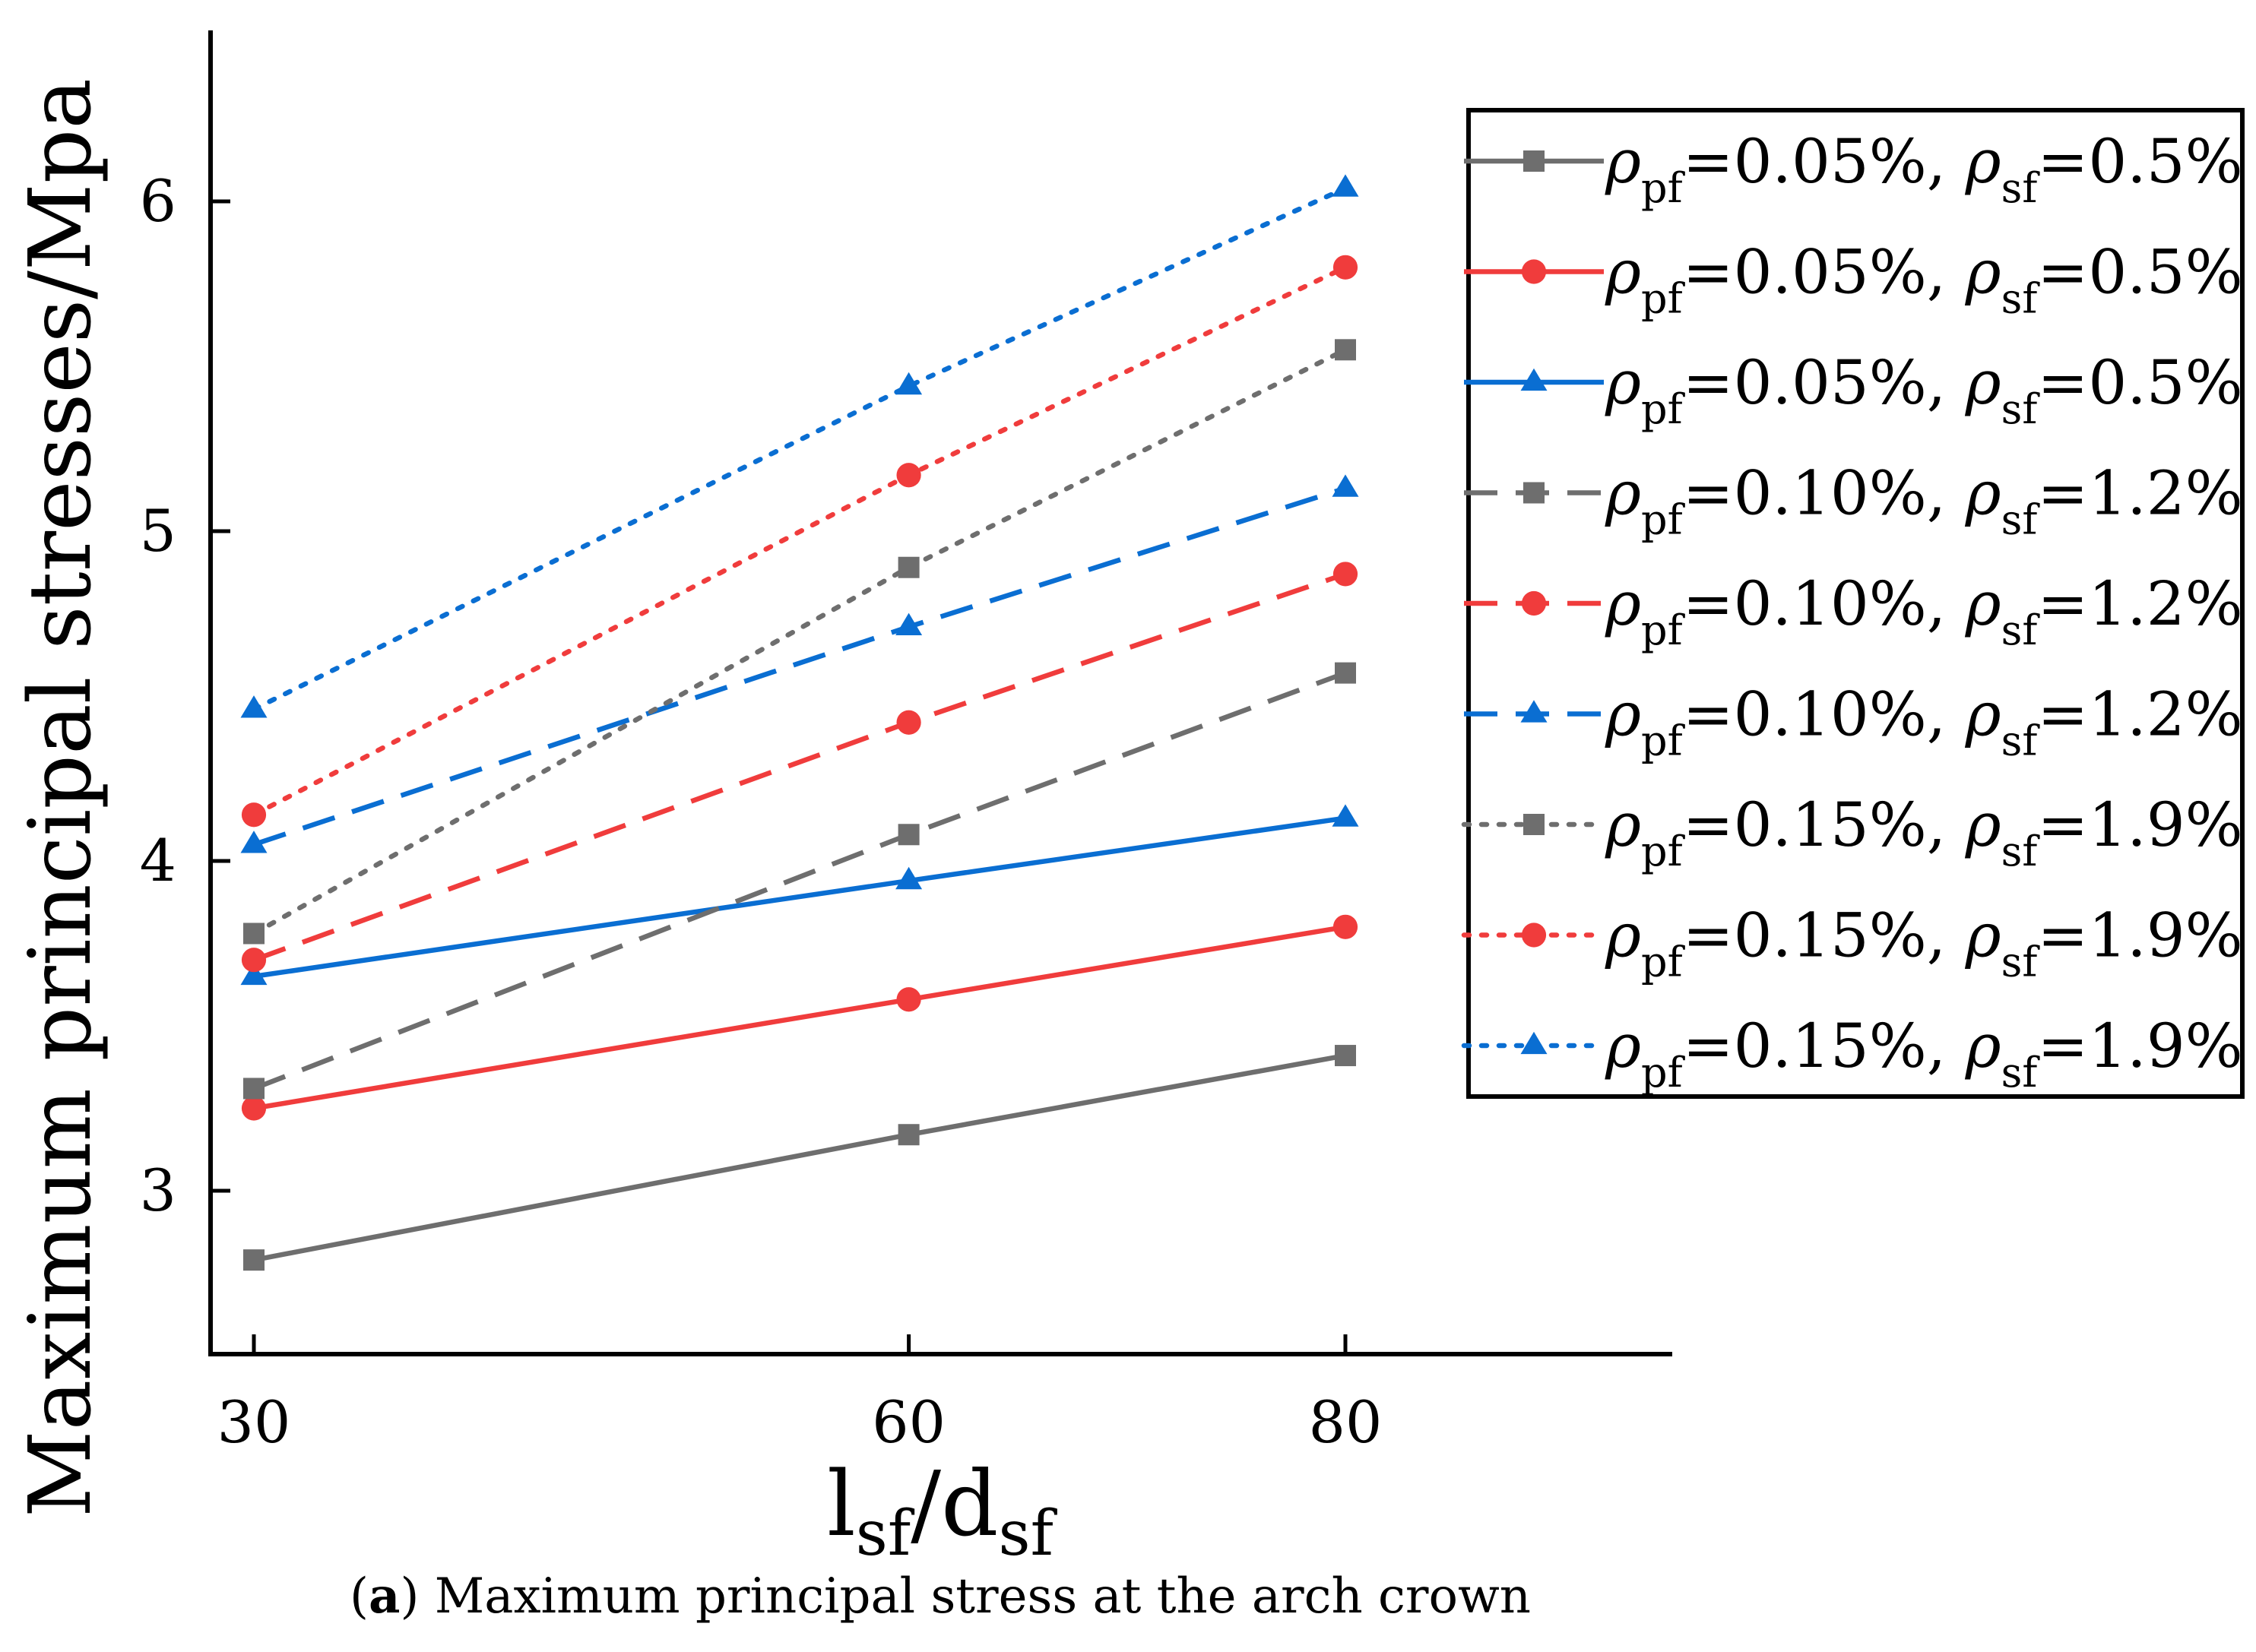  I want to click on series-4-line, so click(800, 881).